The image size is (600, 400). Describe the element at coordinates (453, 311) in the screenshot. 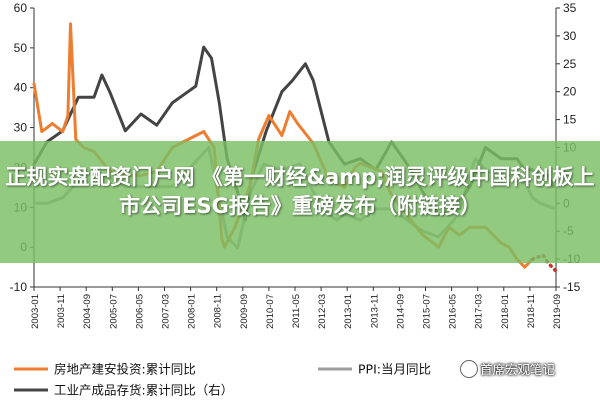

I see `x-tick-label: 2016-05` at that location.